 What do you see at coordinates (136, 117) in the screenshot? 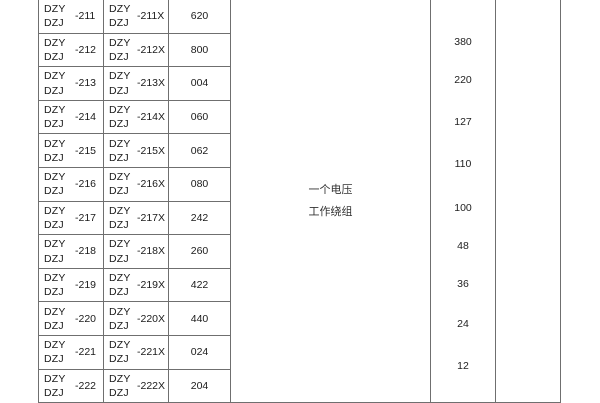
I see `model-code-secondary-cell: DZY DZJ -214X` at bounding box center [136, 117].